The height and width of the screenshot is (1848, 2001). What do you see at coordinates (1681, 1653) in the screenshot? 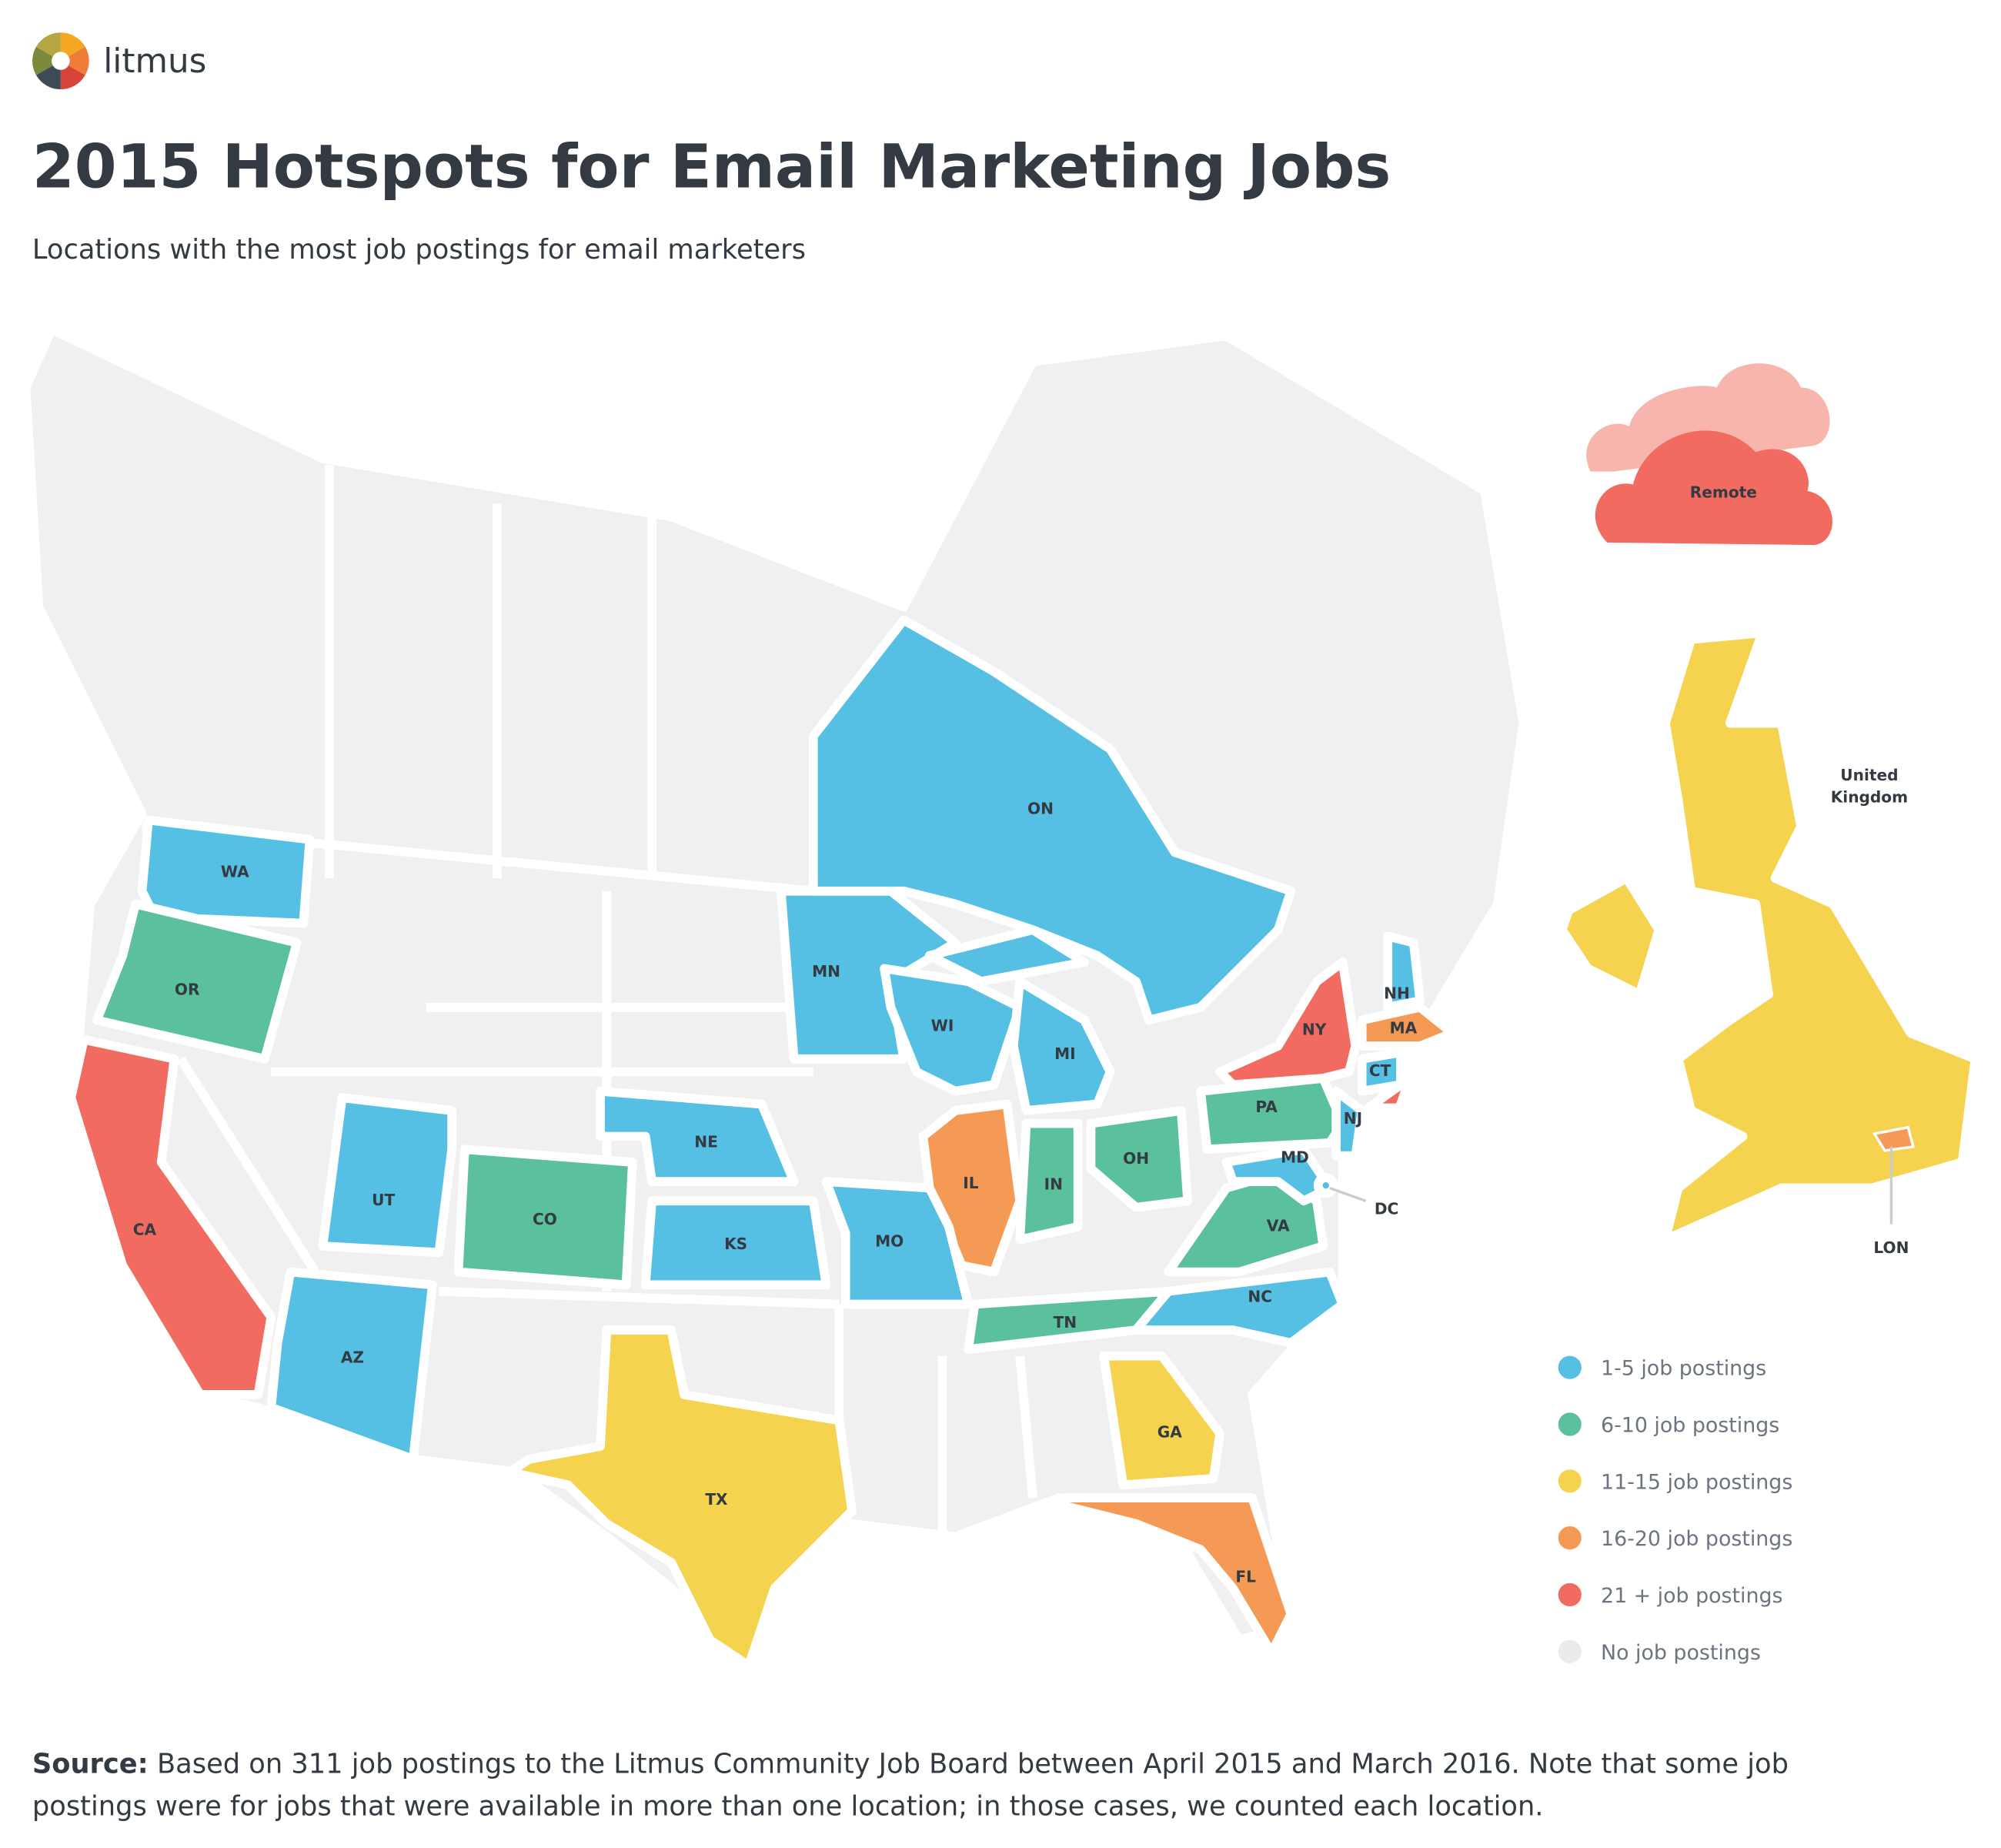
I see `legend-label: No job postings` at bounding box center [1681, 1653].